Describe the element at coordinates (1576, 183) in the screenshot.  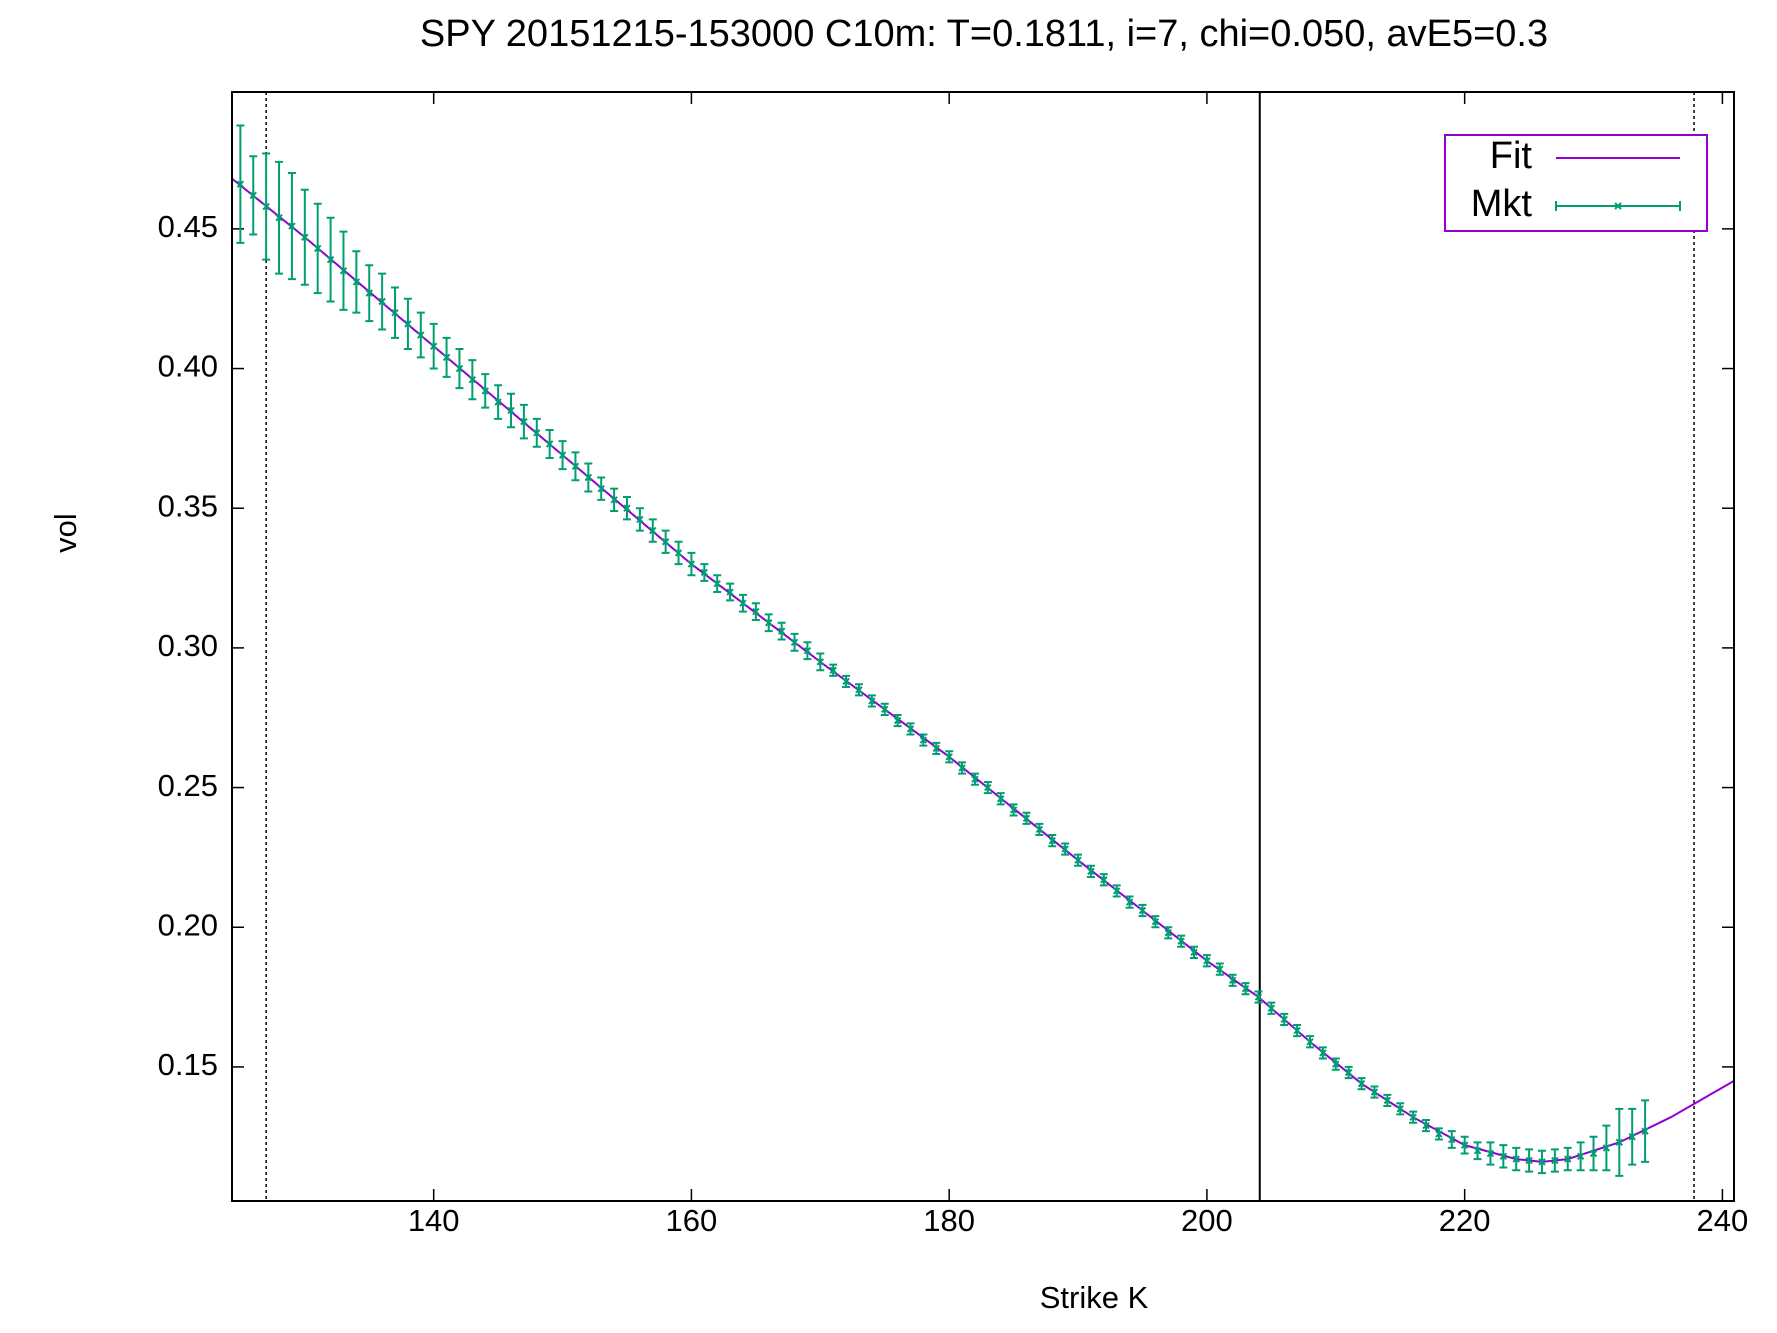
I see `legend-box` at that location.